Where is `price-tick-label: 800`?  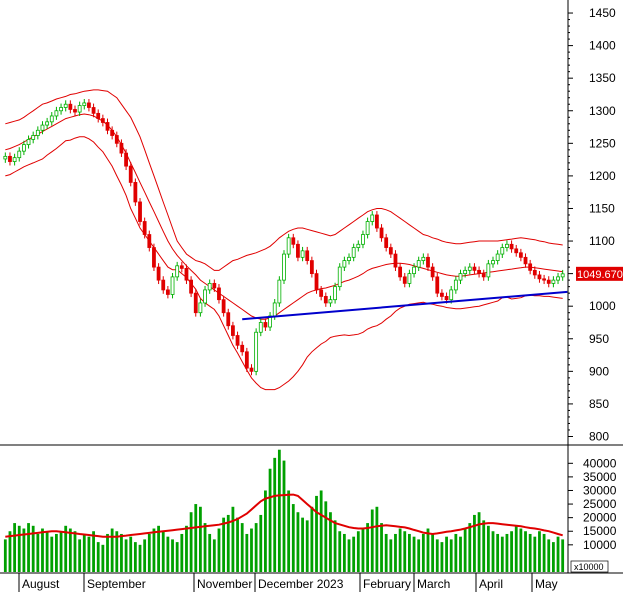
price-tick-label: 800 is located at coordinates (599, 436).